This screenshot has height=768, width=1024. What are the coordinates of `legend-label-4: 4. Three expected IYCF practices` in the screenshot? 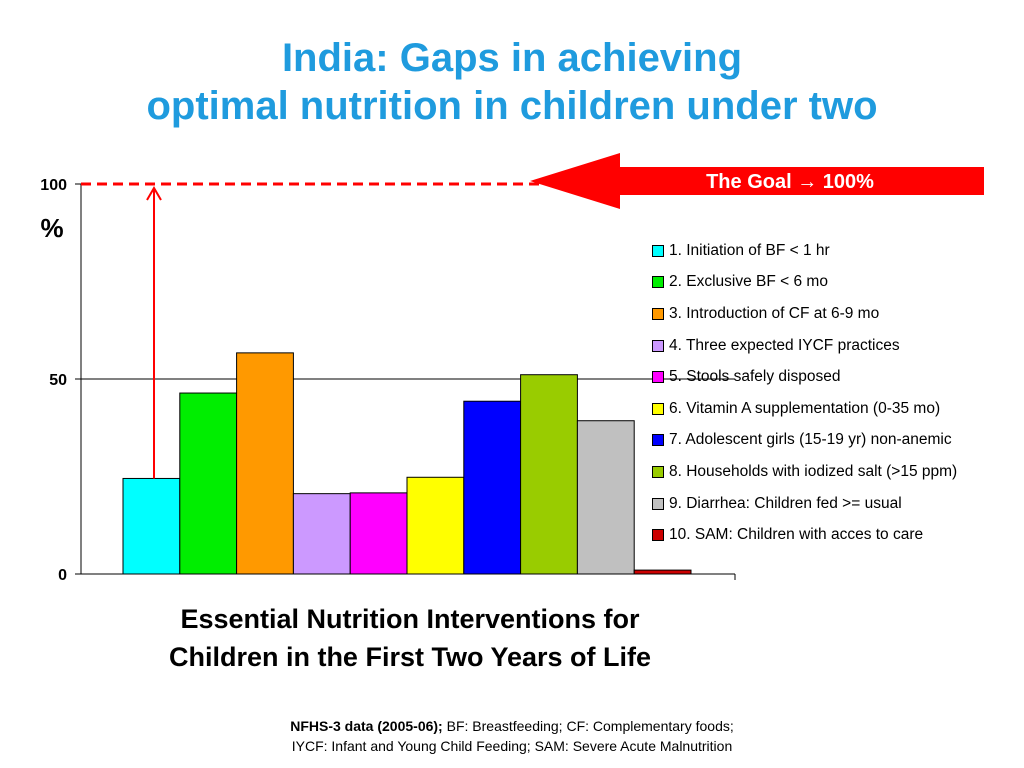 It's located at (784, 345).